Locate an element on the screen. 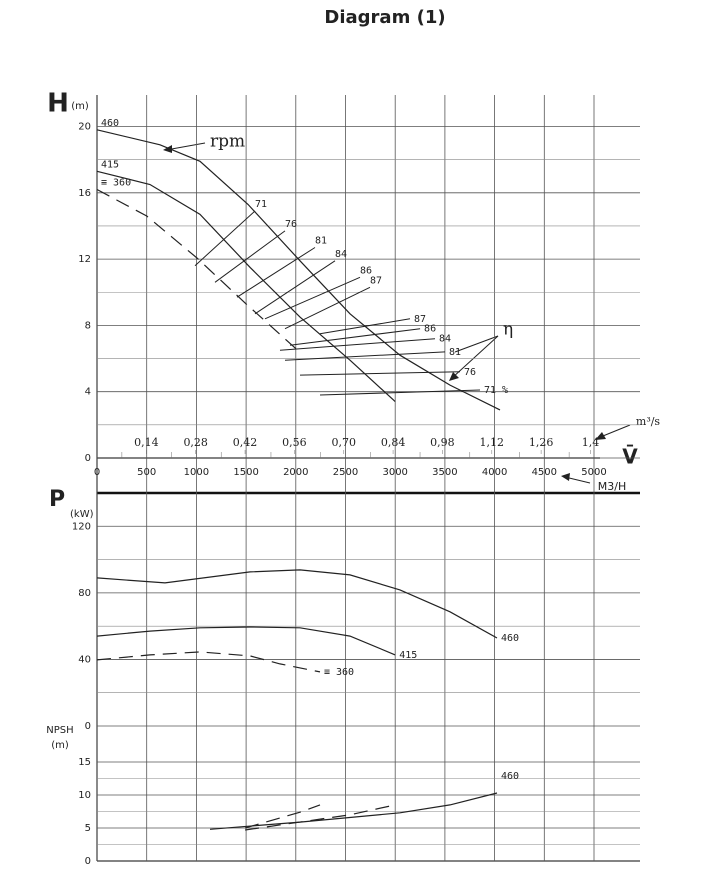 The image size is (711, 896). x-tick-label: 2000 is located at coordinates (295, 472).